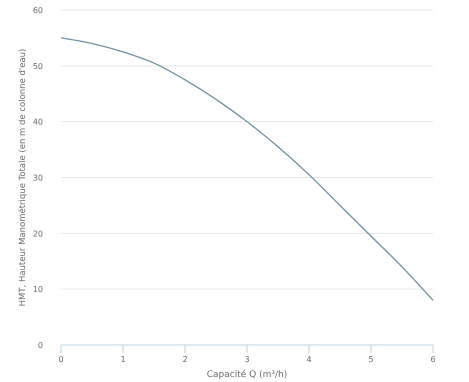  What do you see at coordinates (371, 359) in the screenshot?
I see `x-tick-label: 5` at bounding box center [371, 359].